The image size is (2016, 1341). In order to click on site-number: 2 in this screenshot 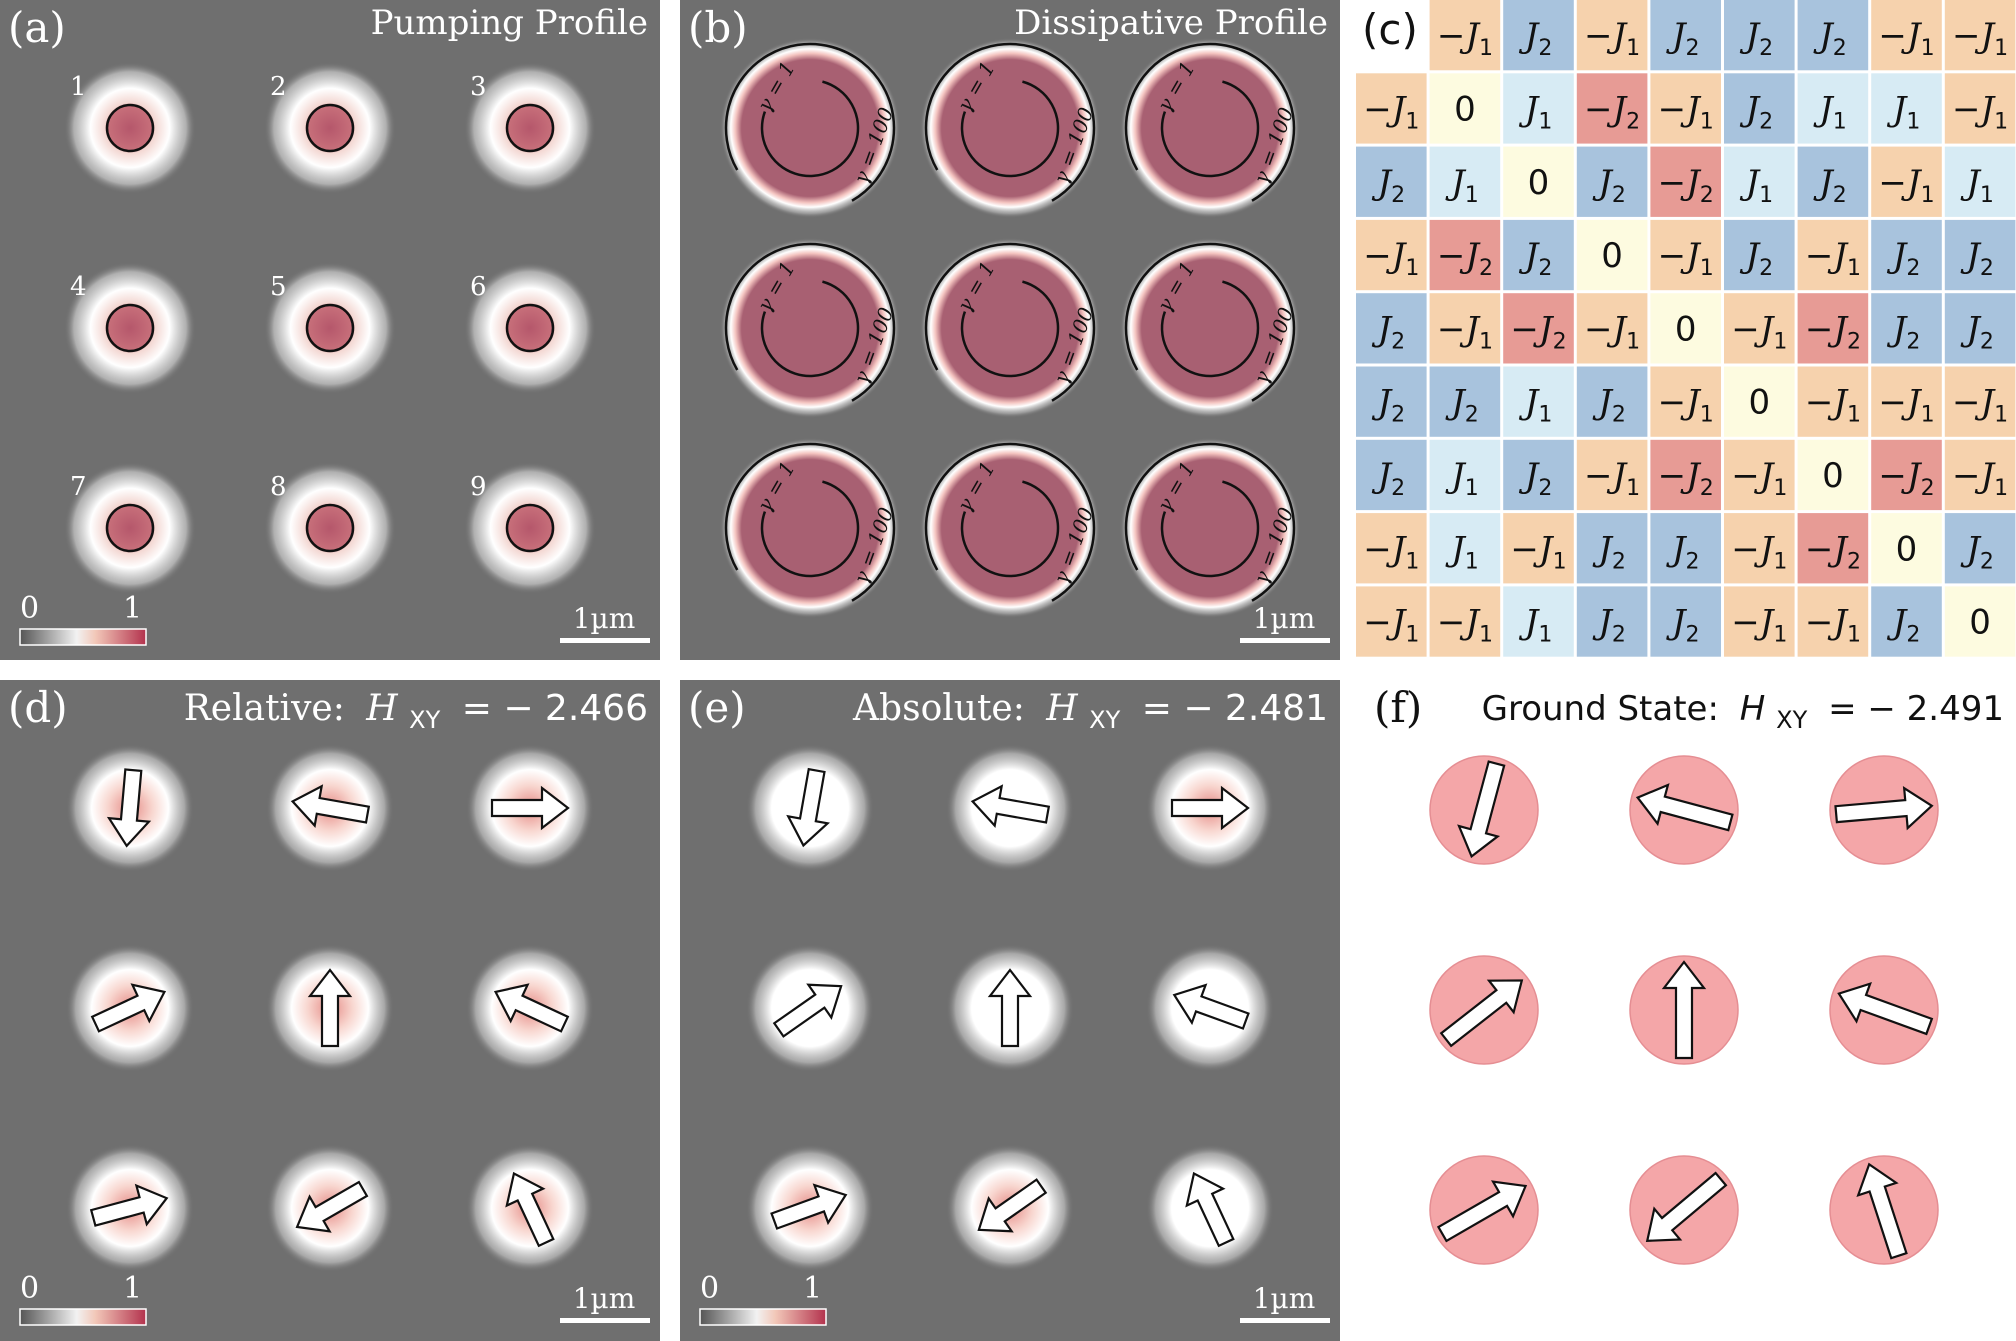, I will do `click(278, 87)`.